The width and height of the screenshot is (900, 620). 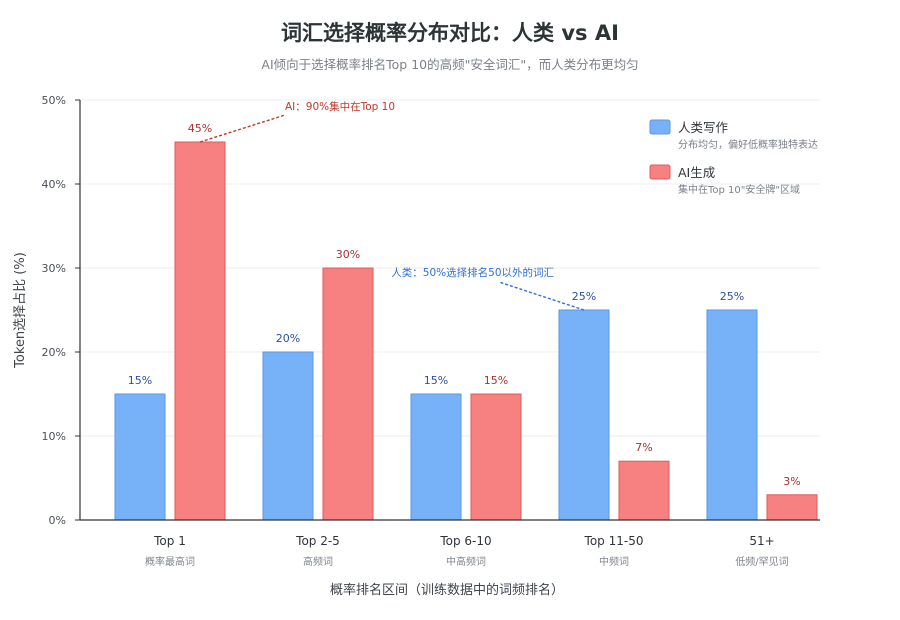 I want to click on x-tick-sublabel: 概率最高词, so click(x=170, y=561).